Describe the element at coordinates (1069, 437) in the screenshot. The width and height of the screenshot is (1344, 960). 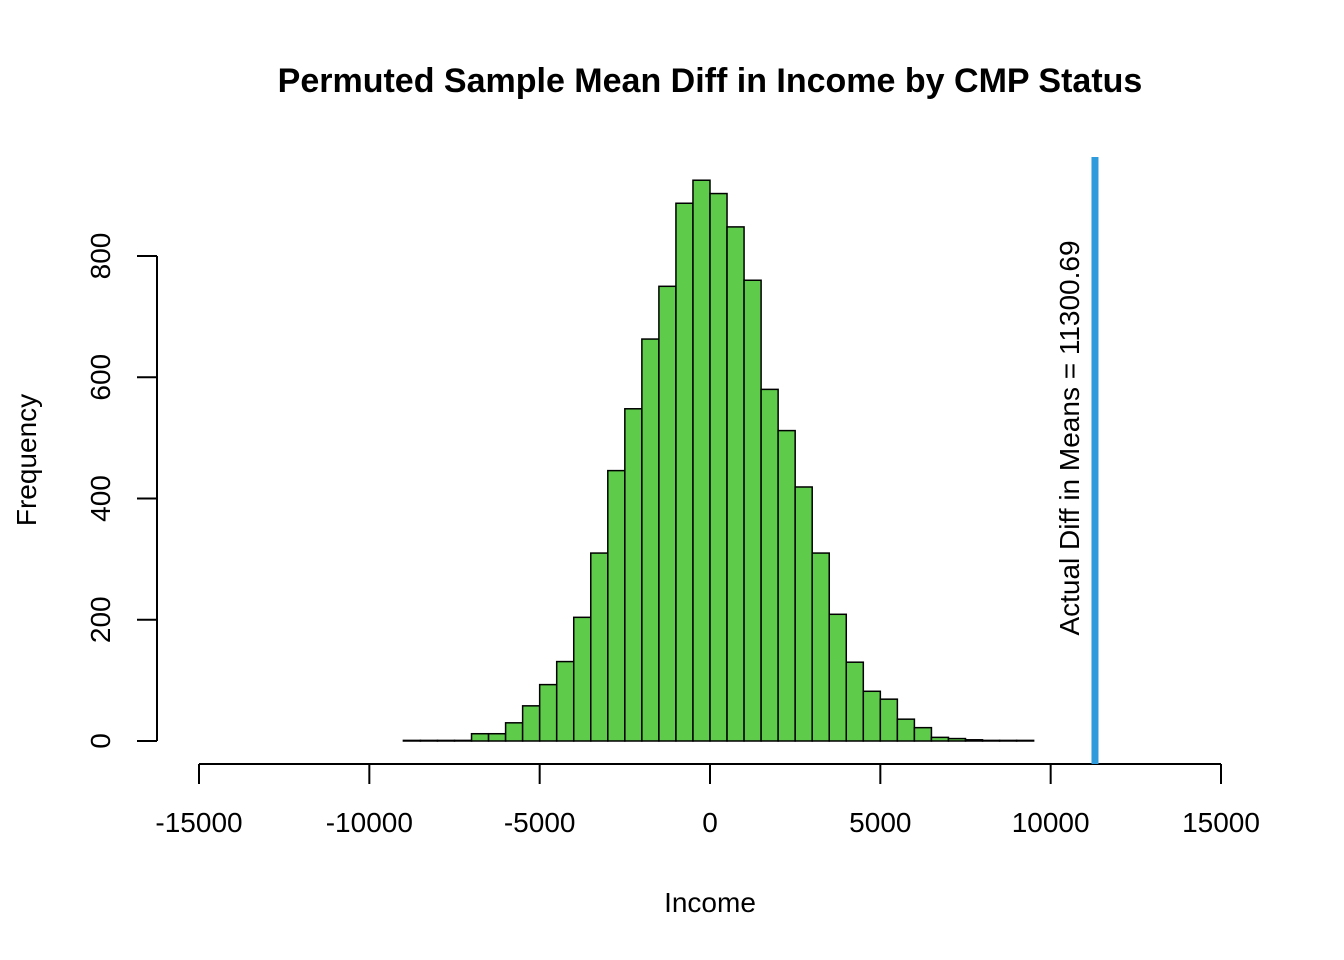
I see `actual-diff-annotation: Actual Diff in Means = 11300.69` at that location.